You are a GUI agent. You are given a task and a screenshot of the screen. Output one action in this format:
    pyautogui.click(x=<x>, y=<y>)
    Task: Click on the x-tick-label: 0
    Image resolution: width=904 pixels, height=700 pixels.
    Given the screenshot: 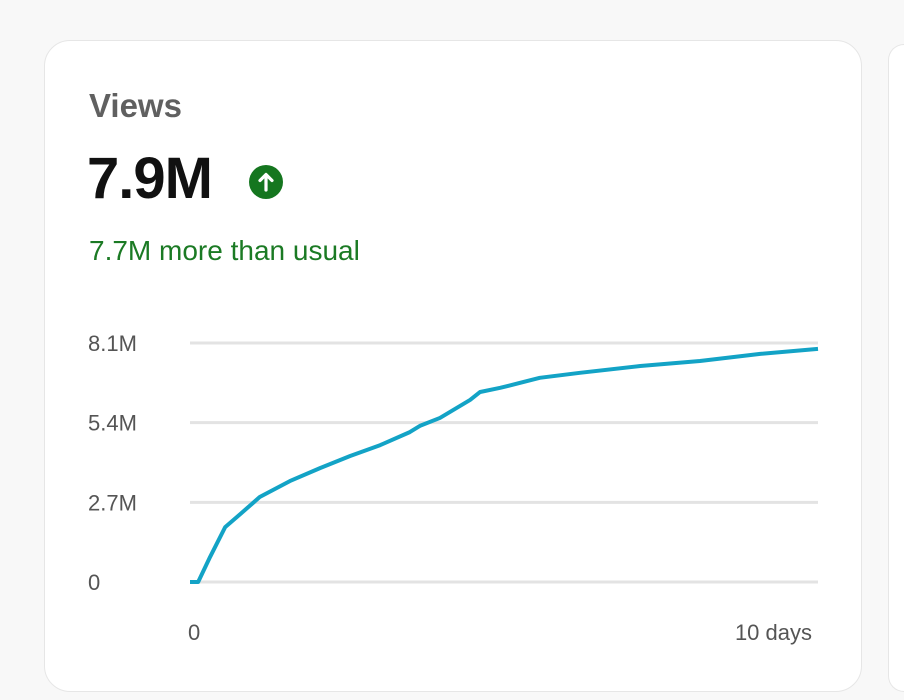 What is the action you would take?
    pyautogui.click(x=194, y=632)
    